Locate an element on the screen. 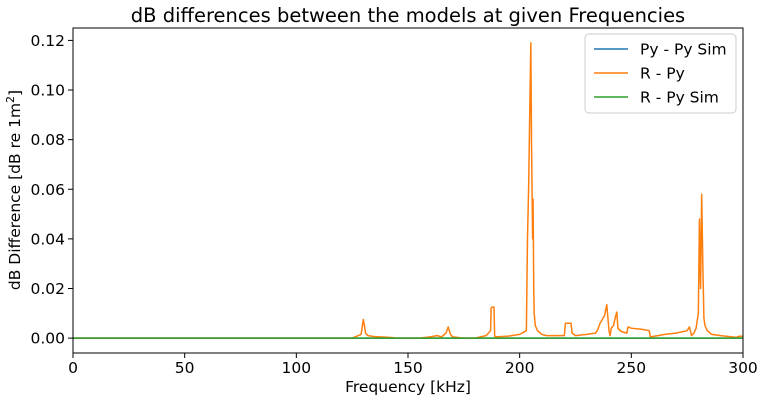  x-tick-label: 100 is located at coordinates (297, 368).